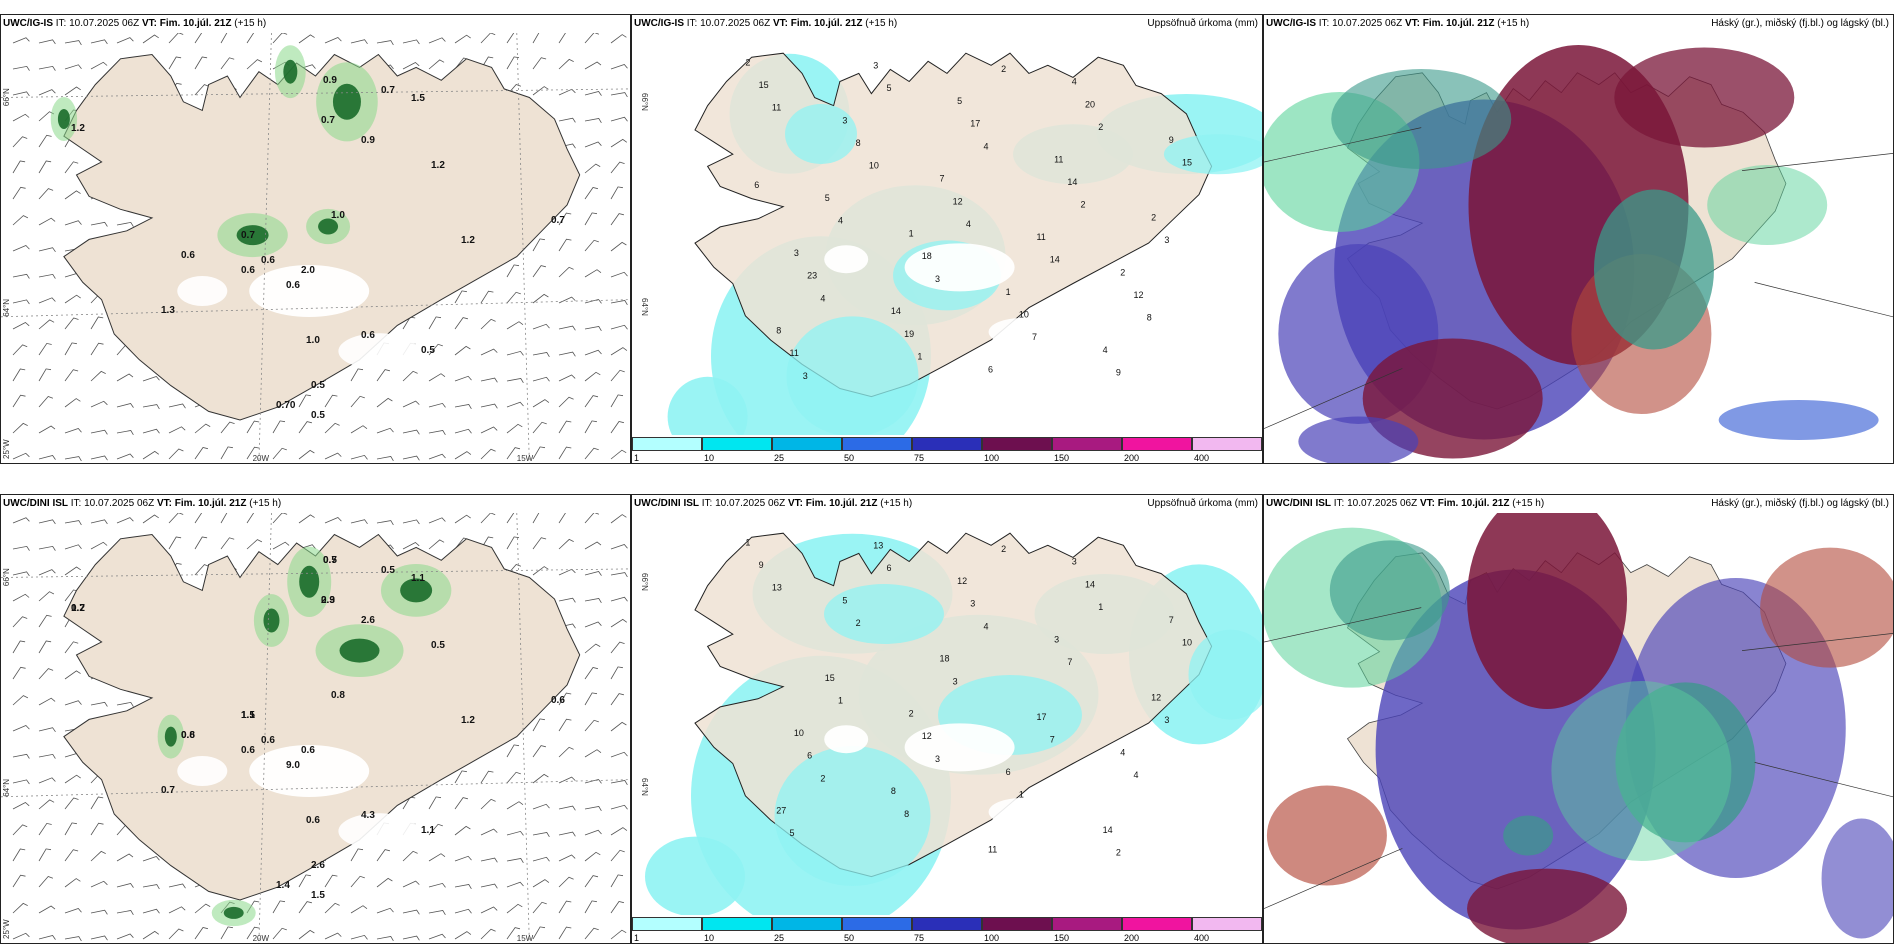 This screenshot has height=950, width=1900. I want to click on value-label: 6, so click(809, 756).